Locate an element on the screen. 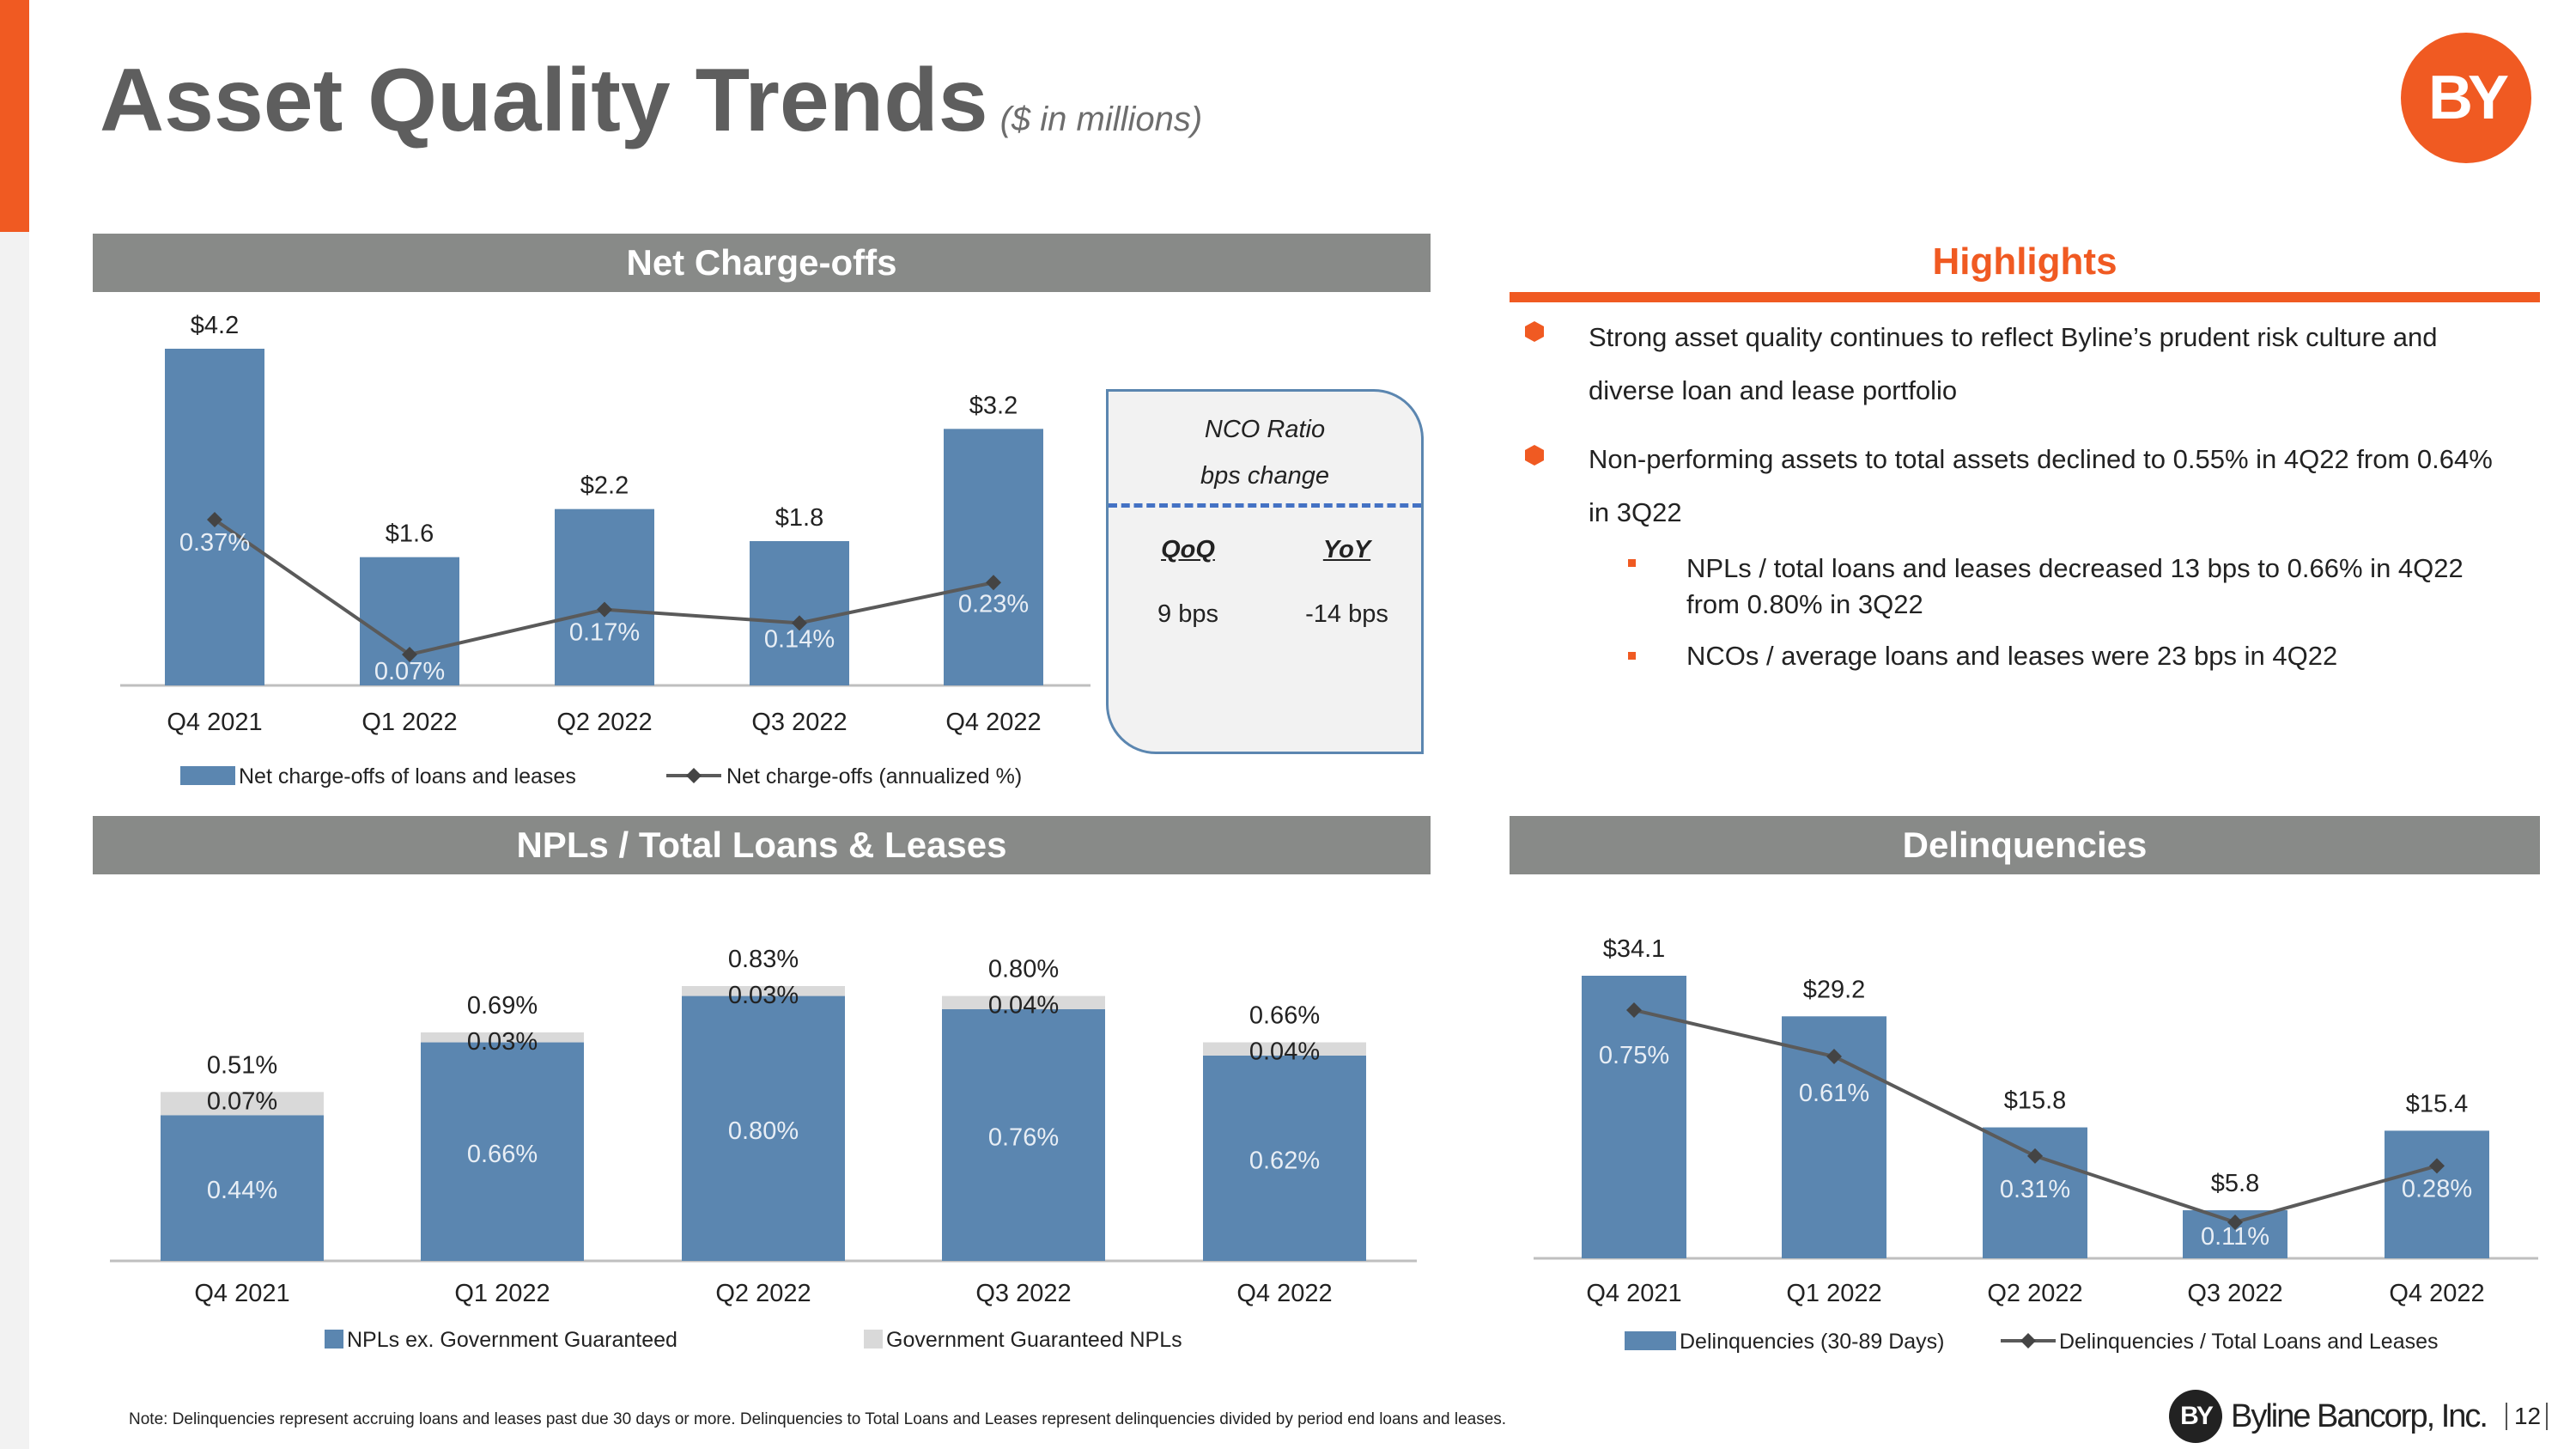 Image resolution: width=2576 pixels, height=1449 pixels. npl-panel-header: NPLs / Total Loans & Leases is located at coordinates (762, 845).